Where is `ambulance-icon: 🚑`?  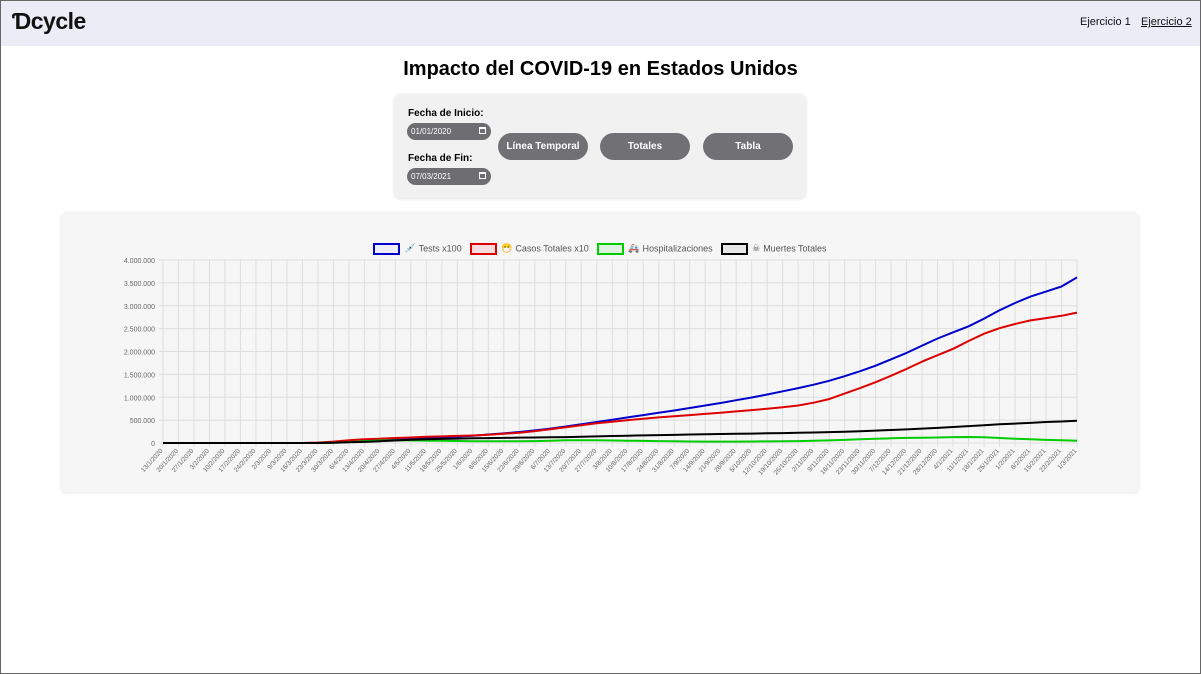
ambulance-icon: 🚑 is located at coordinates (634, 248).